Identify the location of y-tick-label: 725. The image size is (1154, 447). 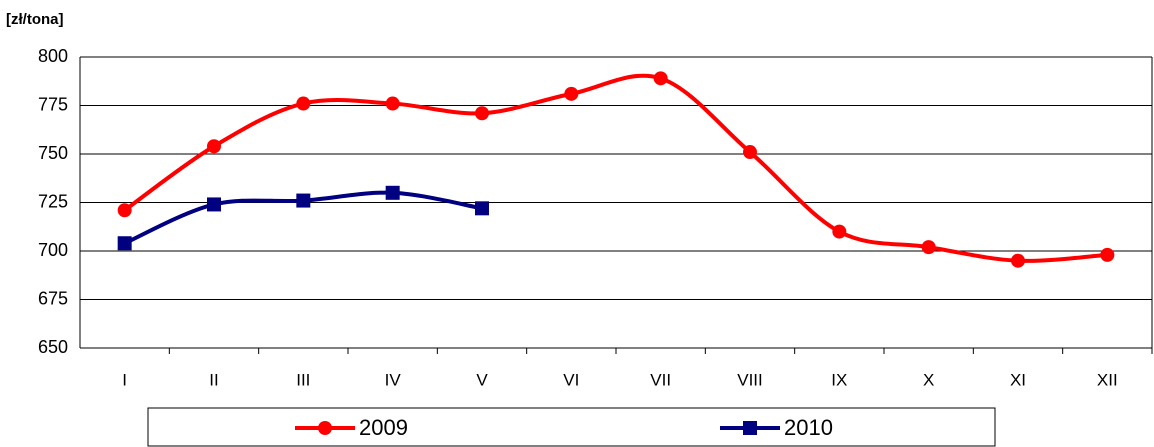
(53, 201).